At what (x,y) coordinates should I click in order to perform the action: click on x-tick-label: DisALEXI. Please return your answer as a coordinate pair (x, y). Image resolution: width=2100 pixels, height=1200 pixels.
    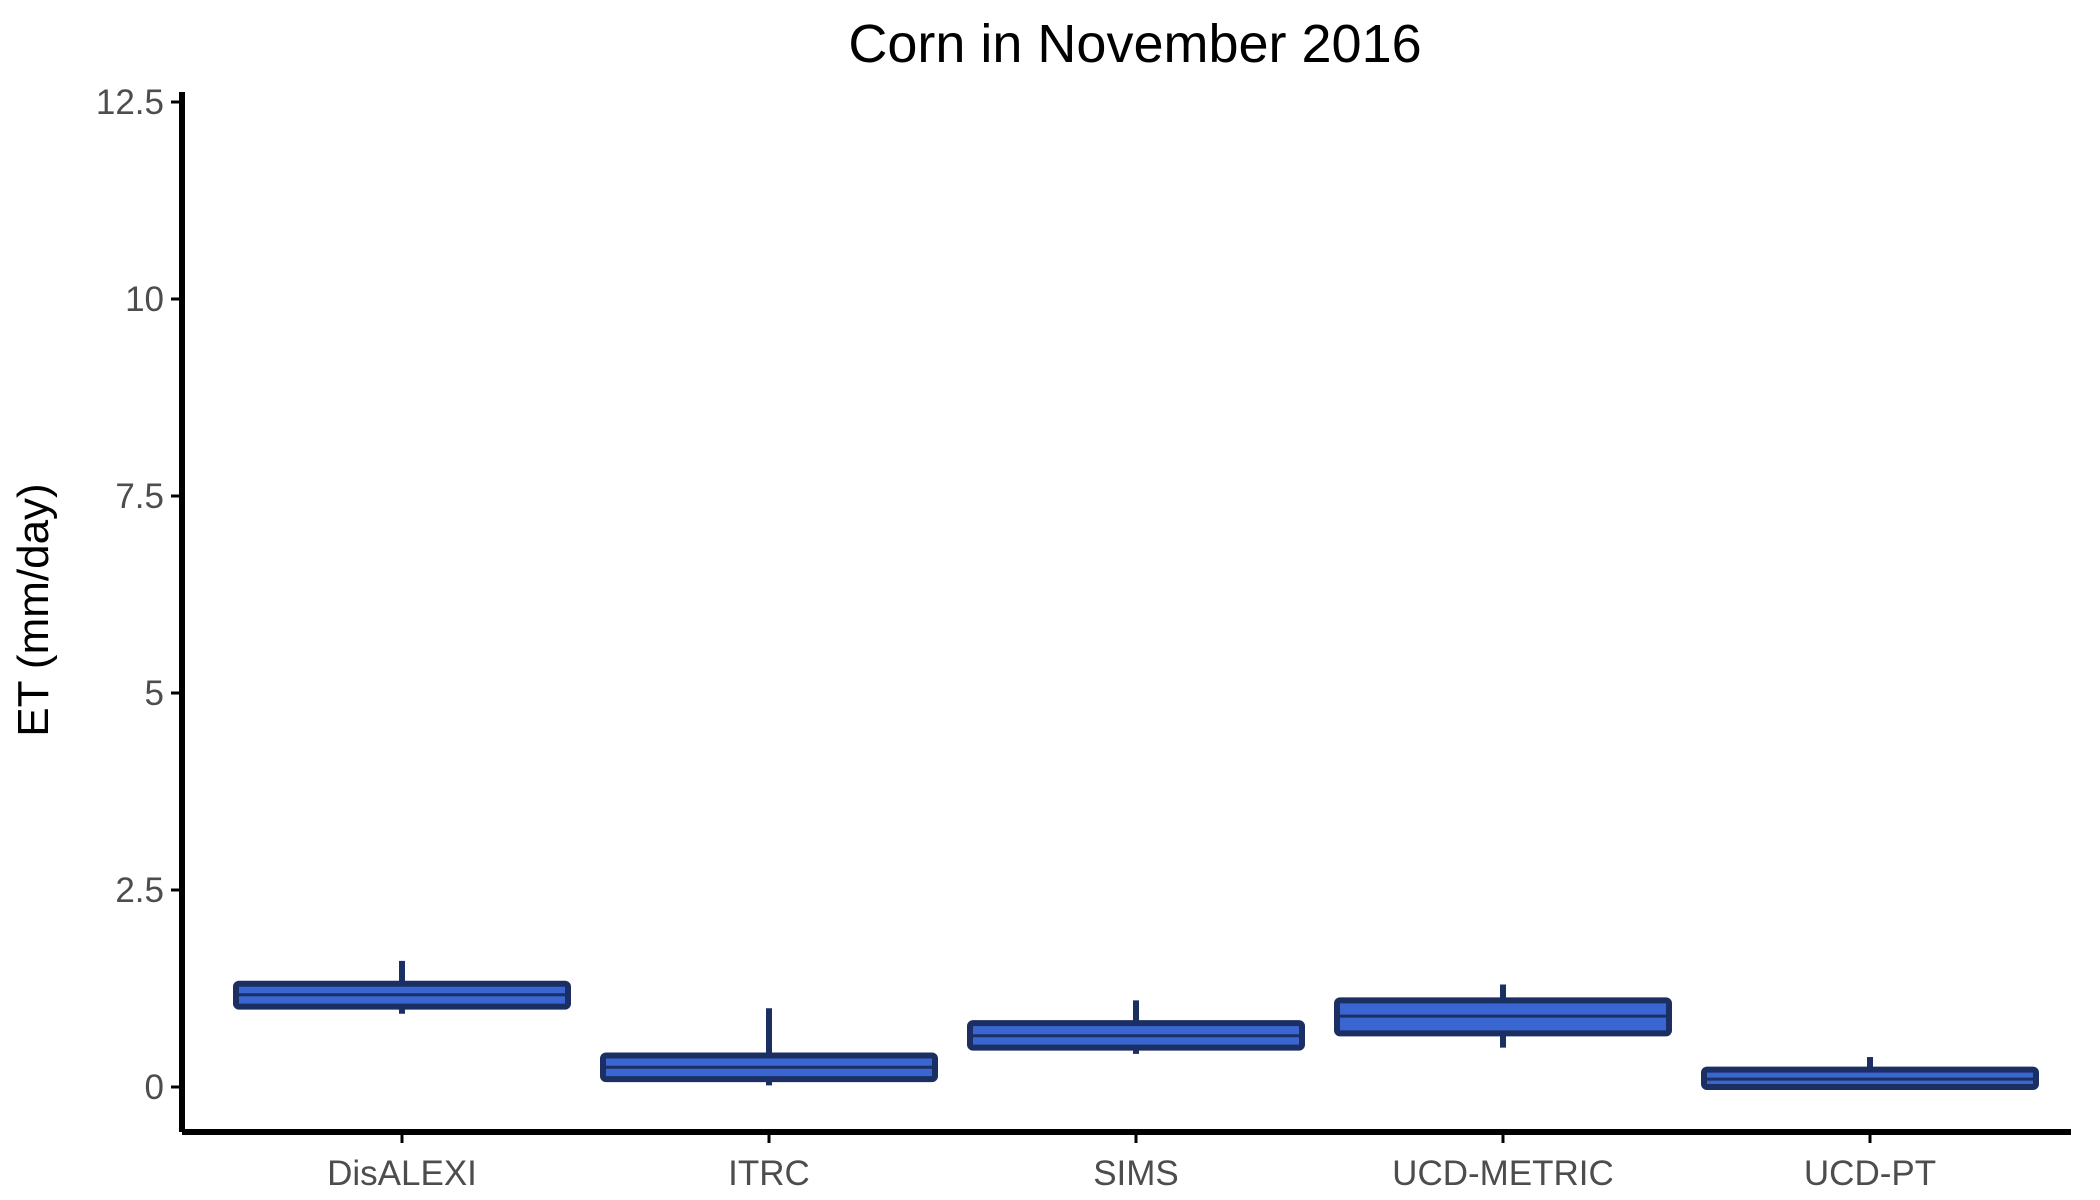
    Looking at the image, I should click on (402, 1173).